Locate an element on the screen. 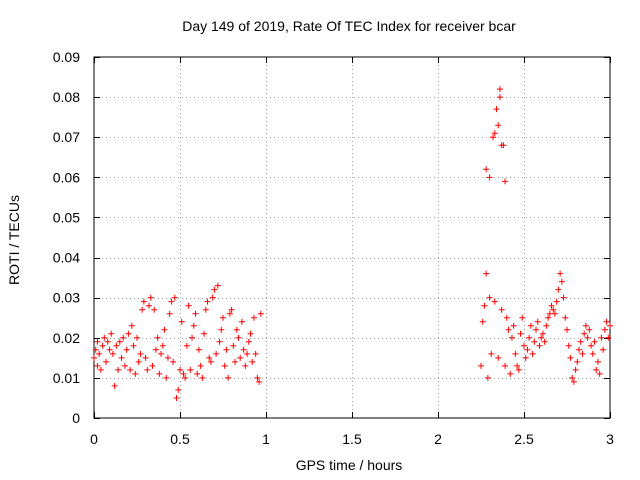  y-tick-label: 0.05 is located at coordinates (66, 217).